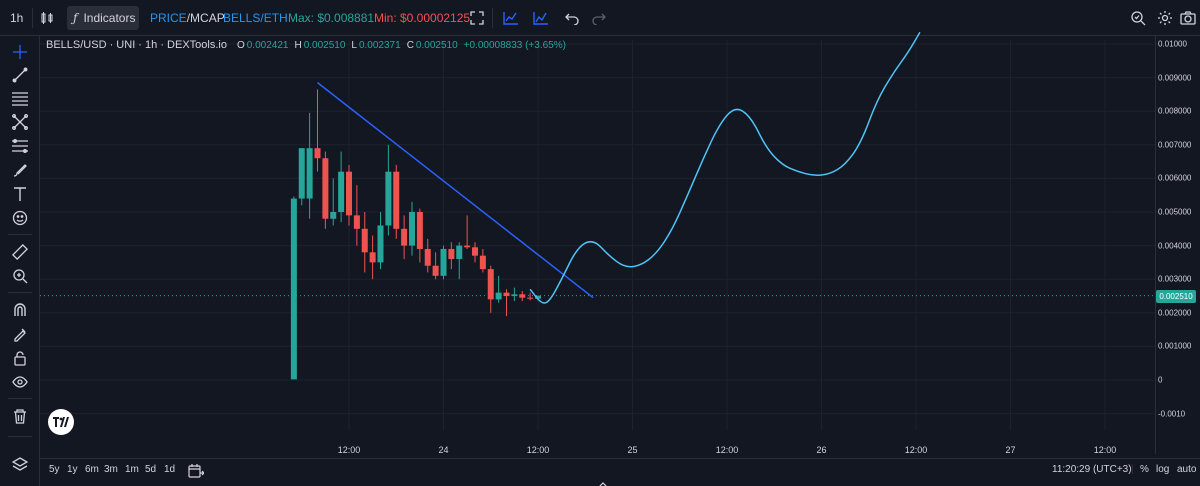 The height and width of the screenshot is (486, 1200). Describe the element at coordinates (1175, 78) in the screenshot. I see `price-tick-label: 0.009000` at that location.